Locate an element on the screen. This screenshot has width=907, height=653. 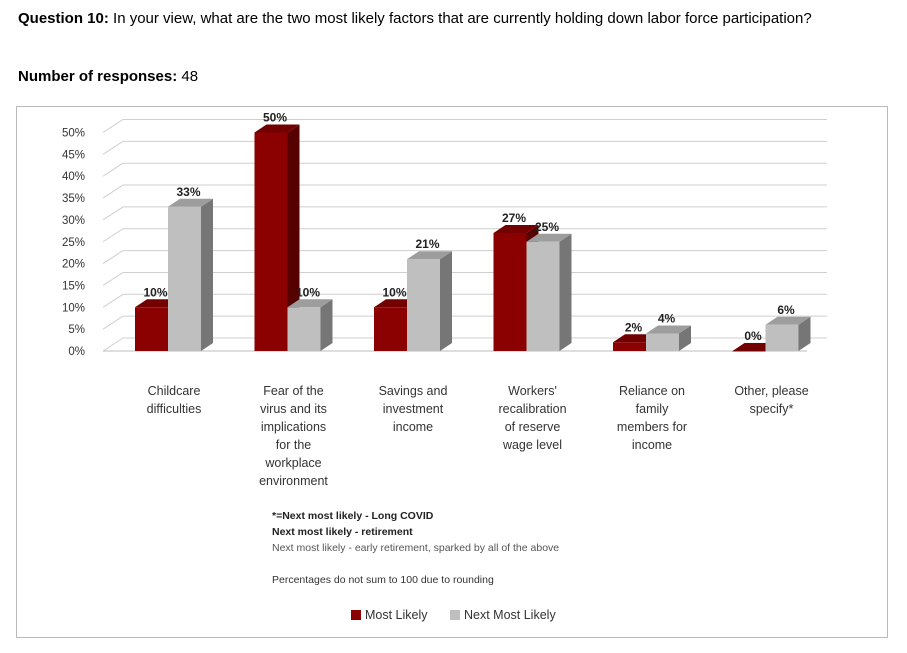
y-tick-label: 5% is located at coordinates (76, 330).